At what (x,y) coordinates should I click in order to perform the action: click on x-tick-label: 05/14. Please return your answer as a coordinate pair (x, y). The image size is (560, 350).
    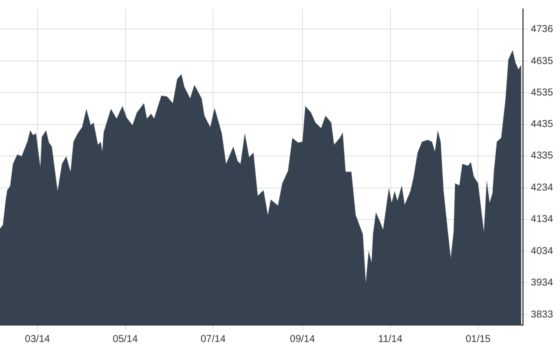
    Looking at the image, I should click on (125, 339).